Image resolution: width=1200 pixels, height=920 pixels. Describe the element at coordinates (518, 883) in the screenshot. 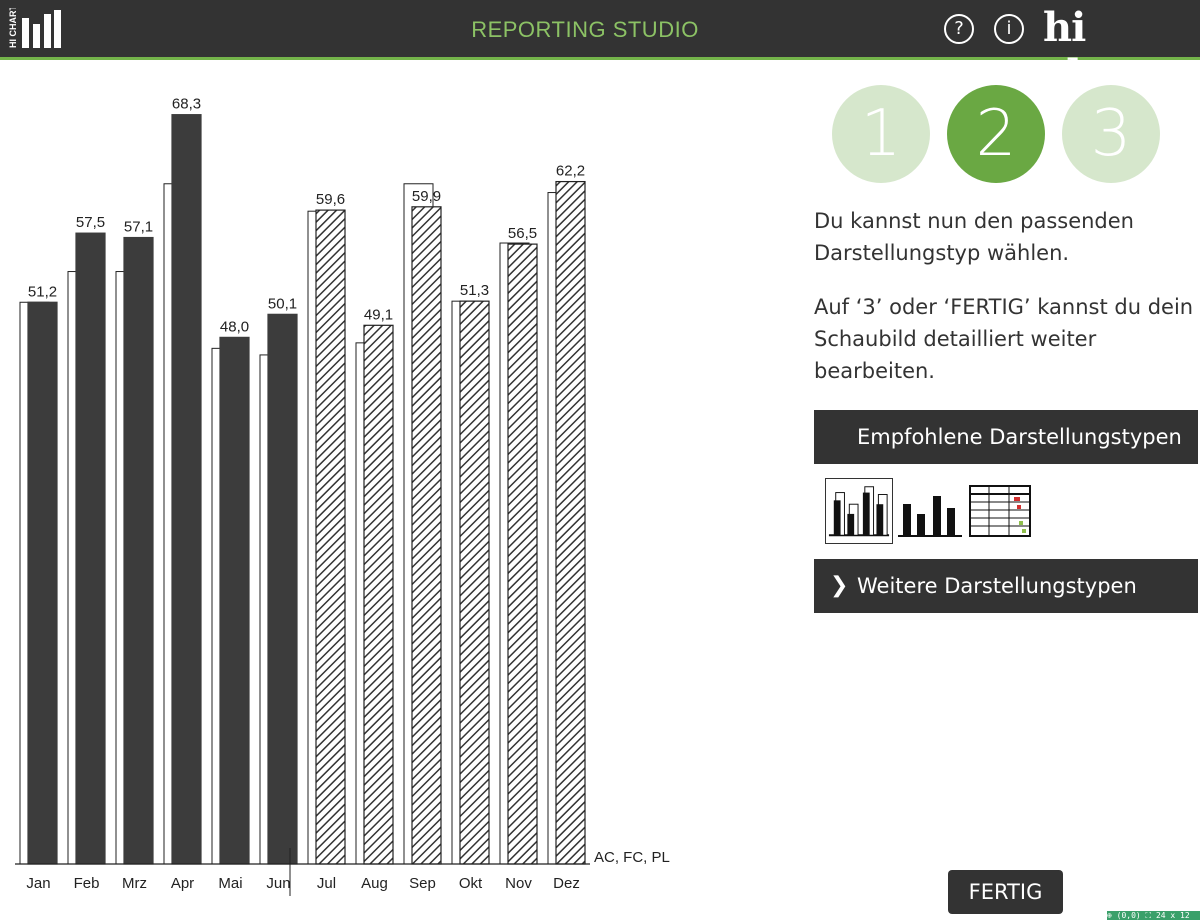

I see `x-tick-label: Nov` at that location.